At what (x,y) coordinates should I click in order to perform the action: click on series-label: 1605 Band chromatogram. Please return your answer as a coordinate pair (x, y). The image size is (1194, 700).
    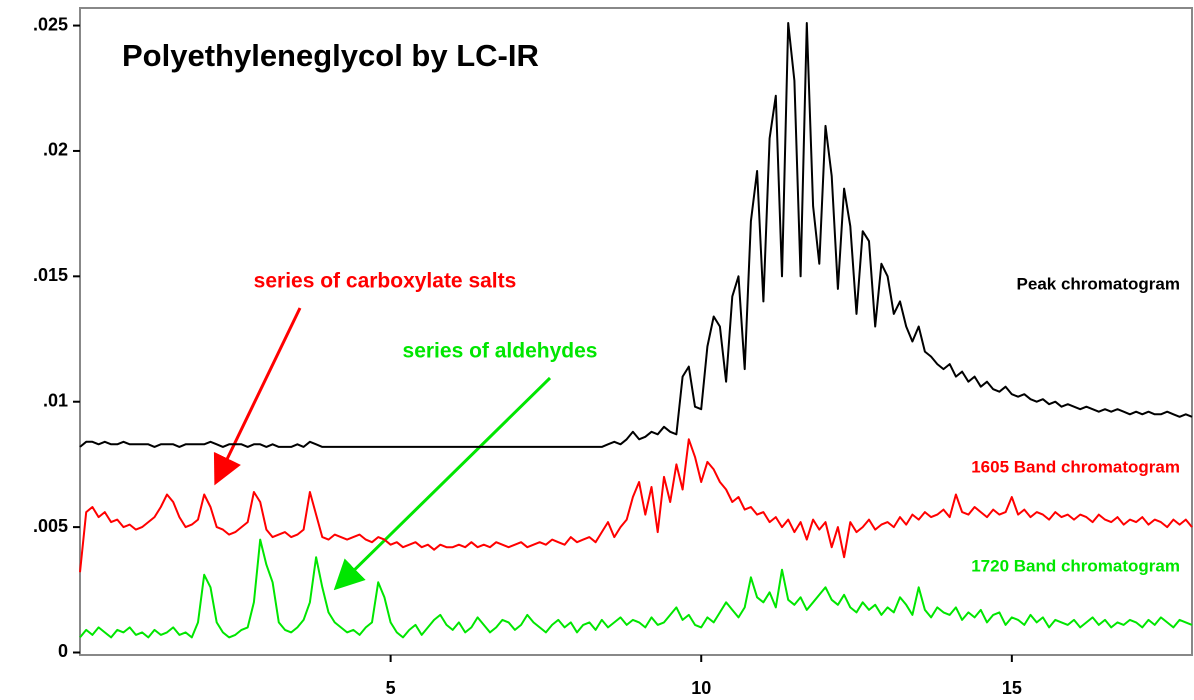
    Looking at the image, I should click on (1075, 466).